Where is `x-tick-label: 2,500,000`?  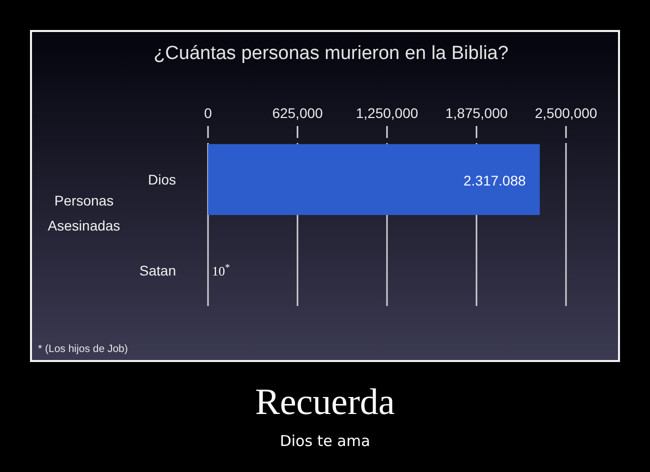
x-tick-label: 2,500,000 is located at coordinates (566, 113).